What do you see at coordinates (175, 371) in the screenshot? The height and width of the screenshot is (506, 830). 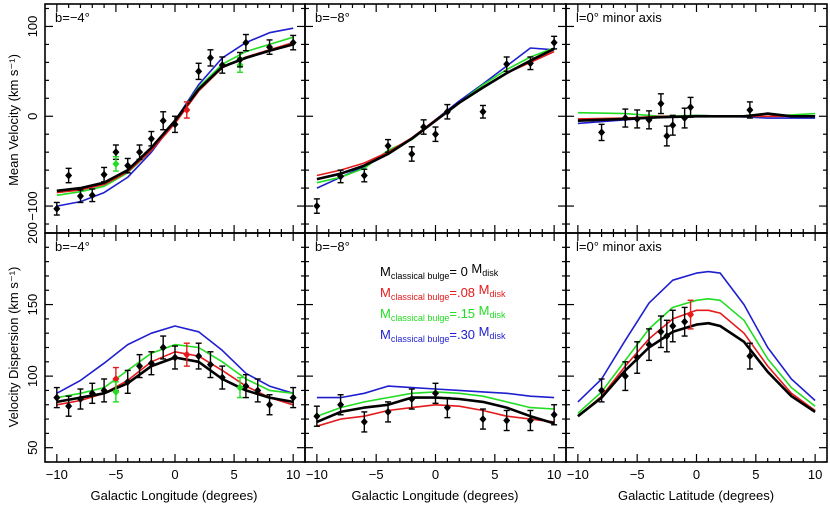 I see `series-line-M15` at bounding box center [175, 371].